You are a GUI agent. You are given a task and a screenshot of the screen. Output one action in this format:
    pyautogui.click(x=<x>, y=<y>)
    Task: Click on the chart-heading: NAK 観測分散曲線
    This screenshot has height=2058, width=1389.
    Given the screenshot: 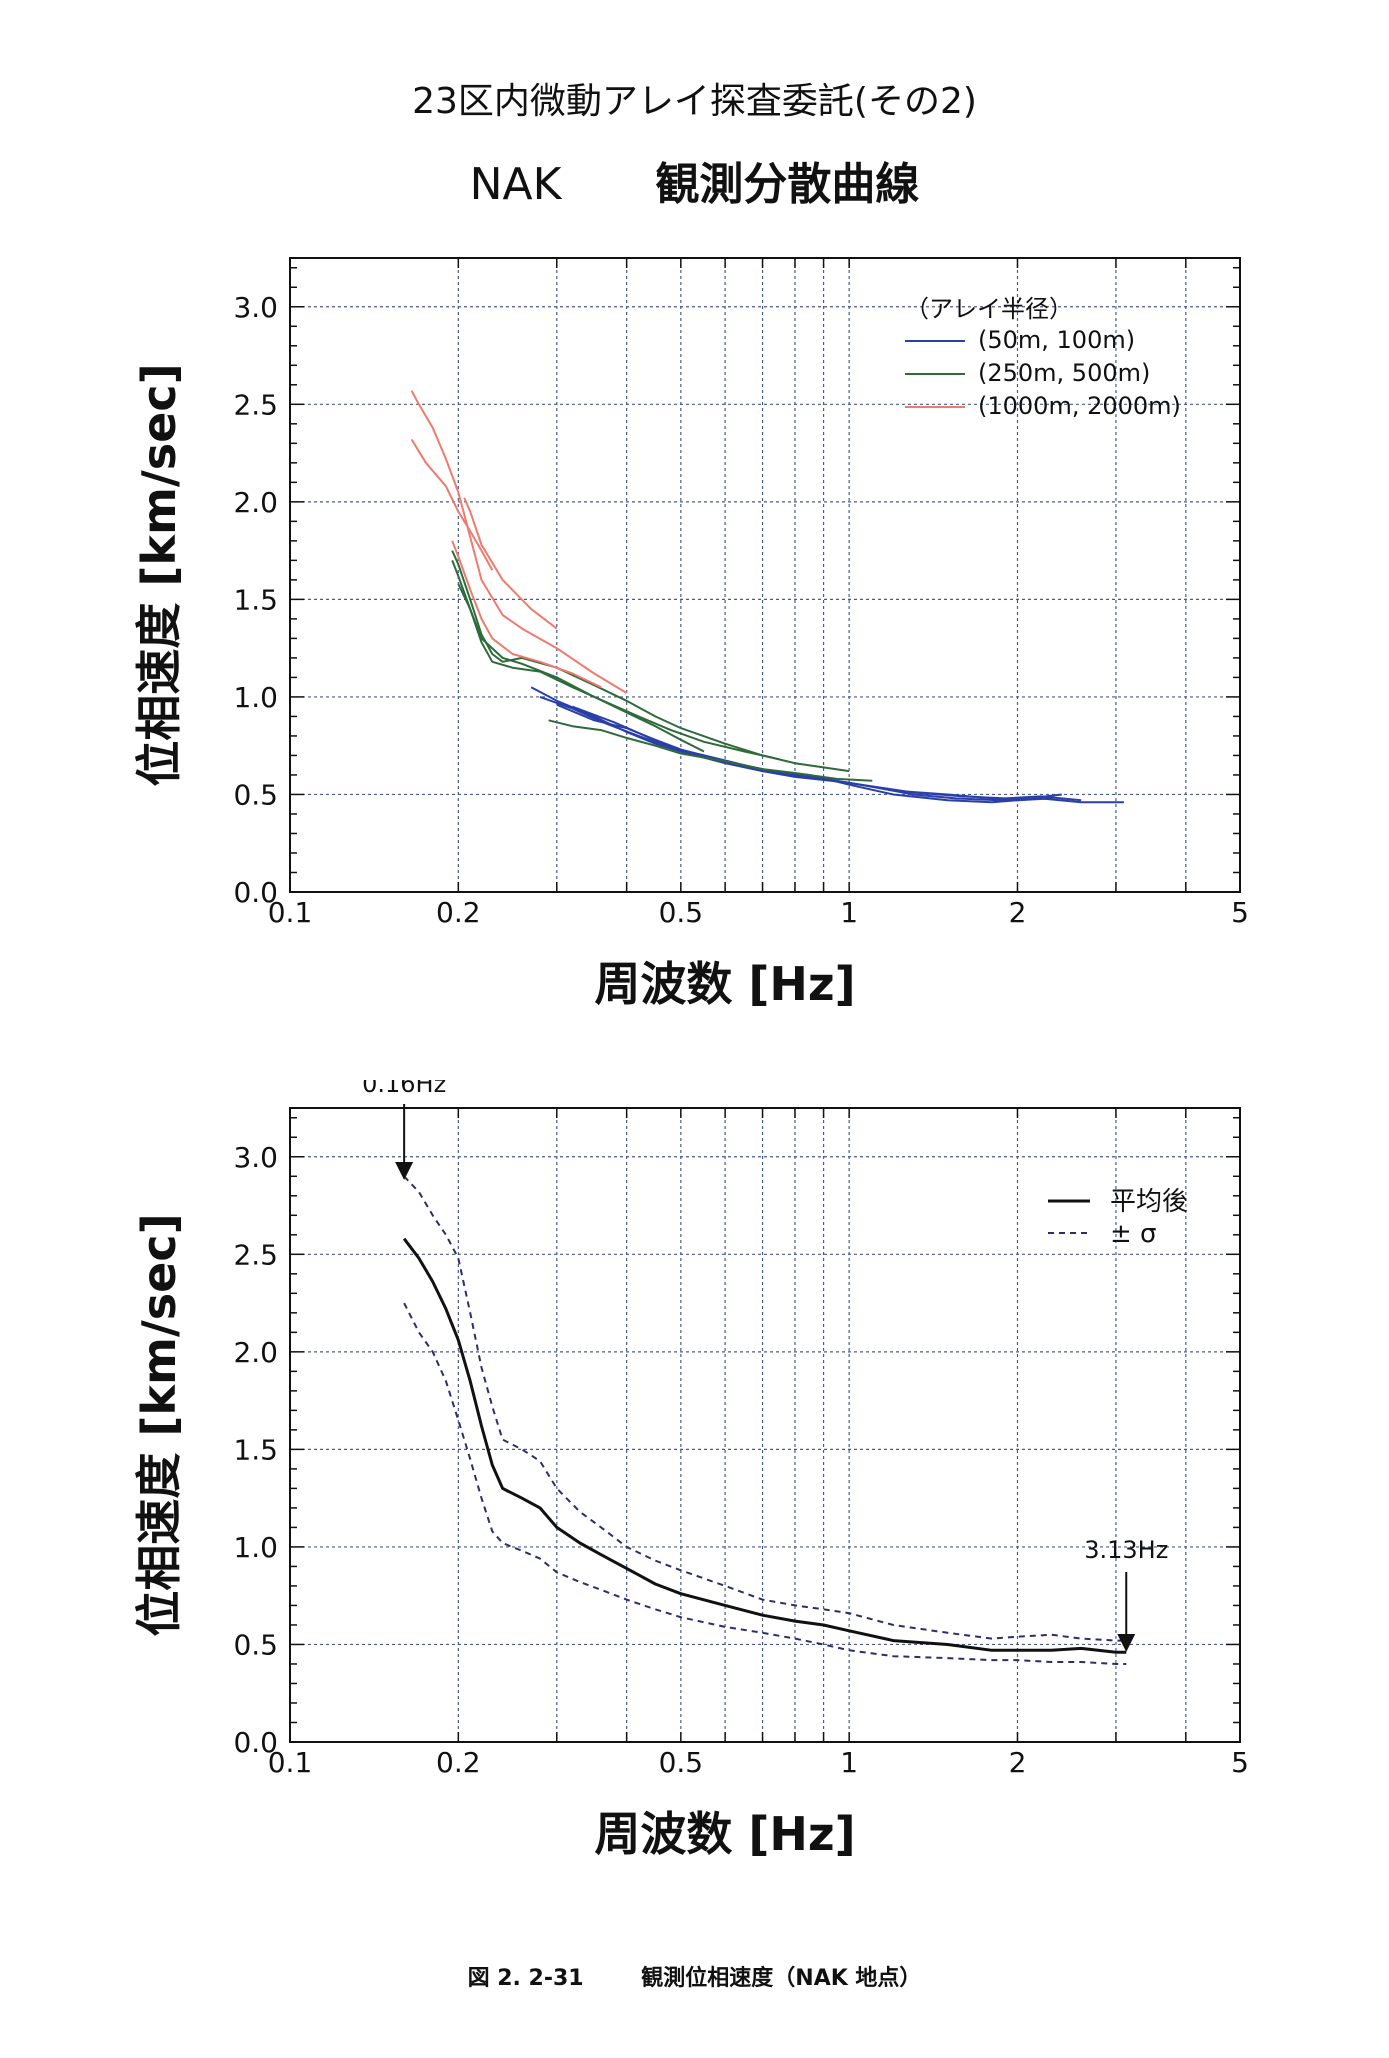 What is the action you would take?
    pyautogui.click(x=694, y=180)
    